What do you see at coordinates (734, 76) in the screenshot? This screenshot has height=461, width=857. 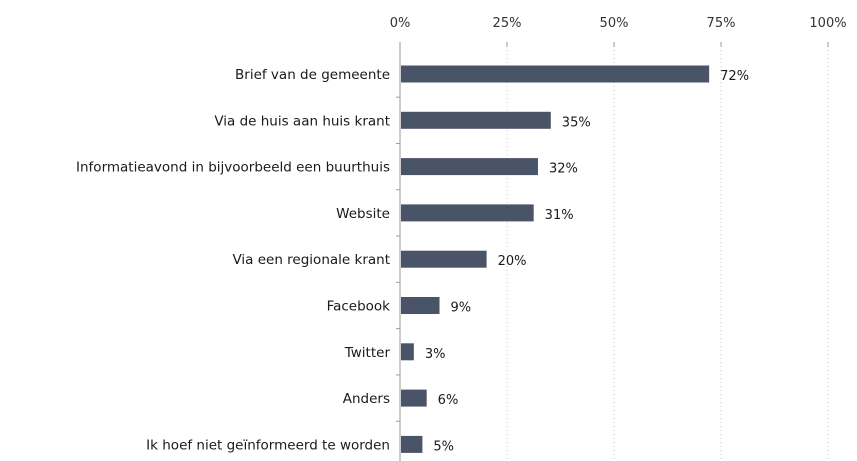 I see `data-label: 72%` at bounding box center [734, 76].